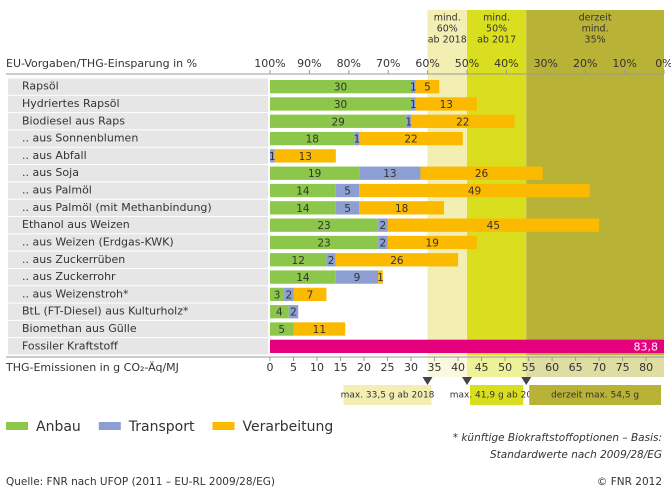 The image size is (671, 499). Describe the element at coordinates (317, 367) in the screenshot. I see `x-tick-label: 10` at that location.